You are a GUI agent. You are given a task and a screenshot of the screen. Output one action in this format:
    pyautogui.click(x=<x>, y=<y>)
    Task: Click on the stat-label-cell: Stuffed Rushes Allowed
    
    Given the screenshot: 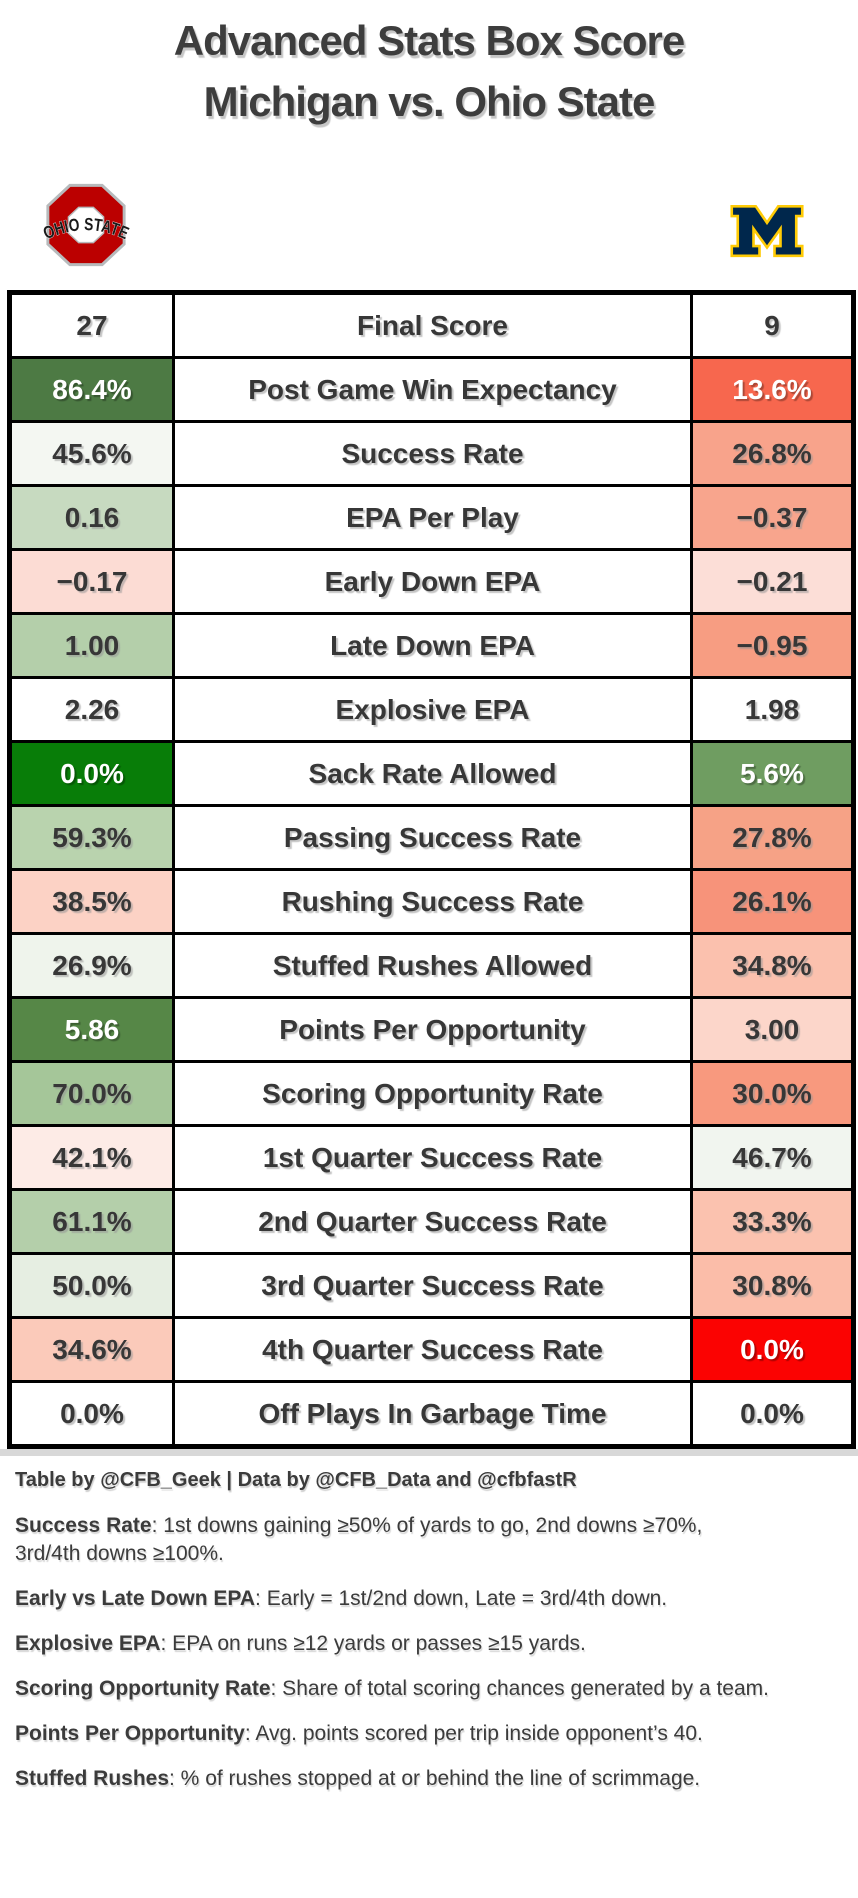 What is the action you would take?
    pyautogui.click(x=432, y=965)
    